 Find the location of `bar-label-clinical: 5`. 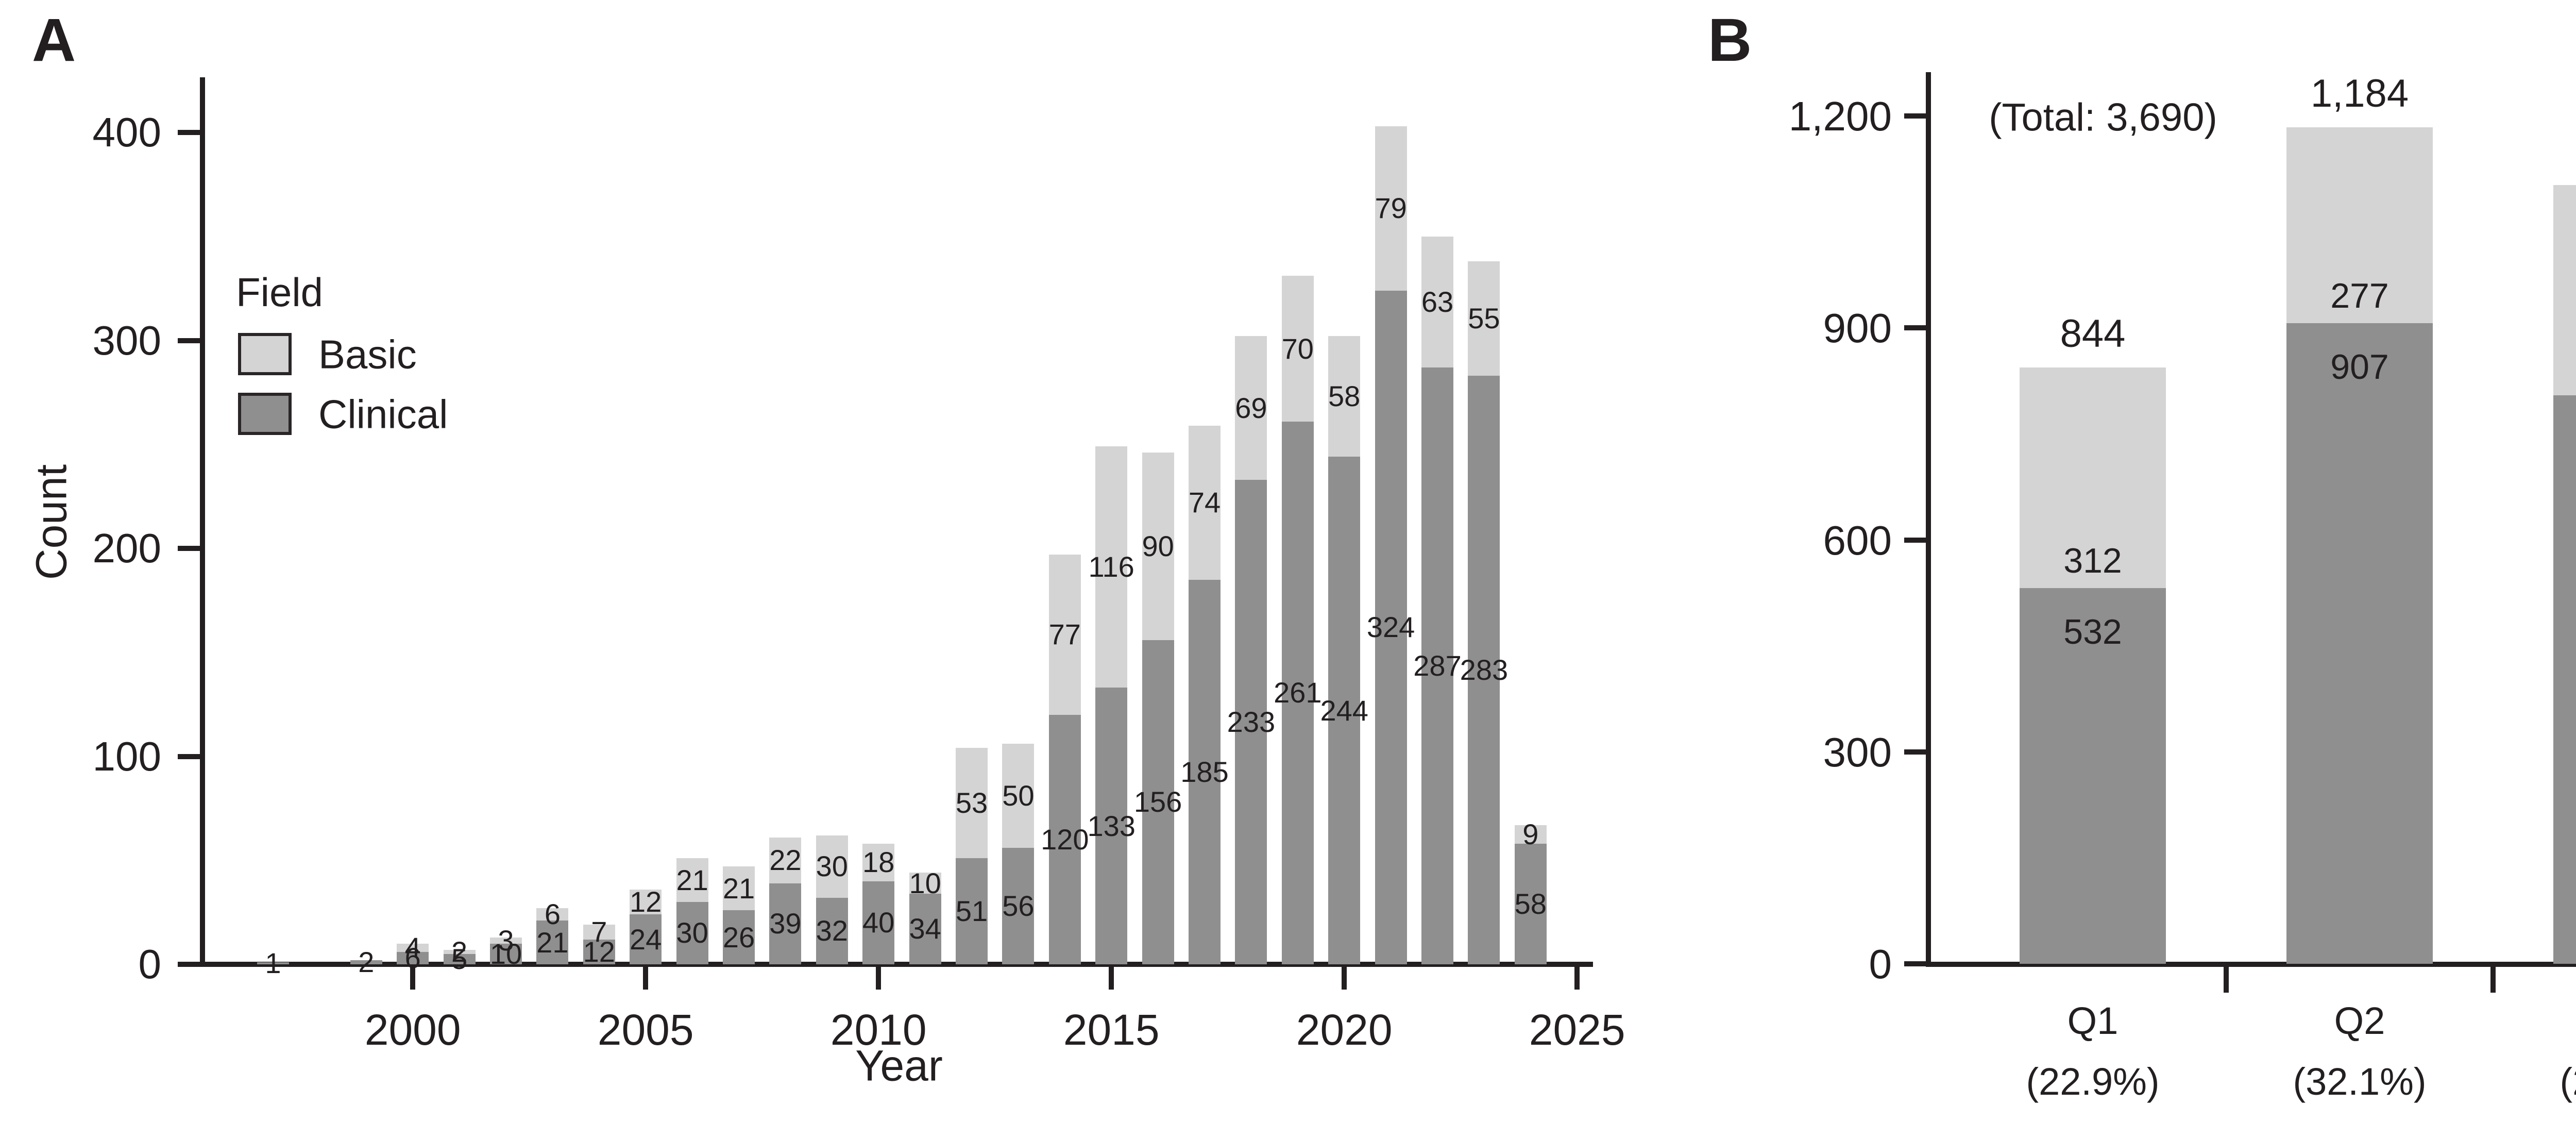

bar-label-clinical: 5 is located at coordinates (459, 958).